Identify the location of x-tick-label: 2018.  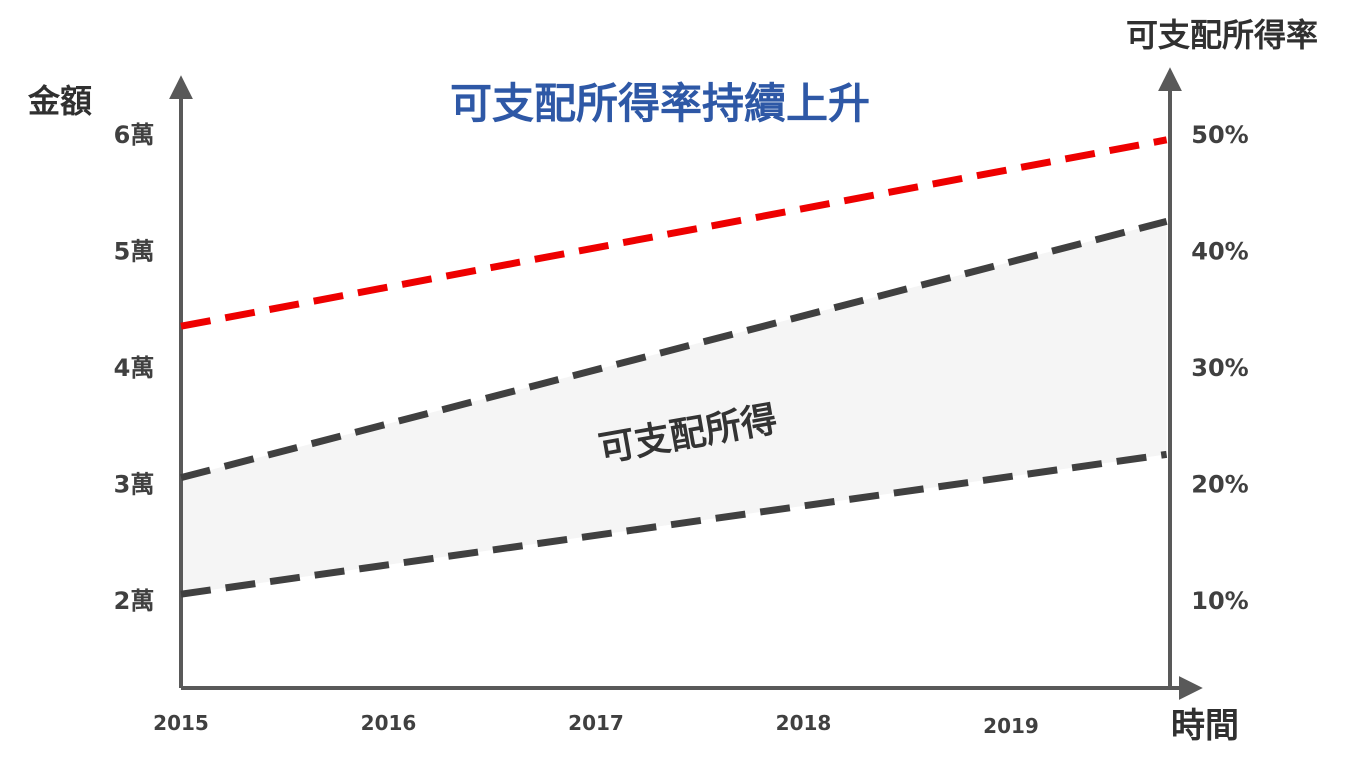
(804, 723).